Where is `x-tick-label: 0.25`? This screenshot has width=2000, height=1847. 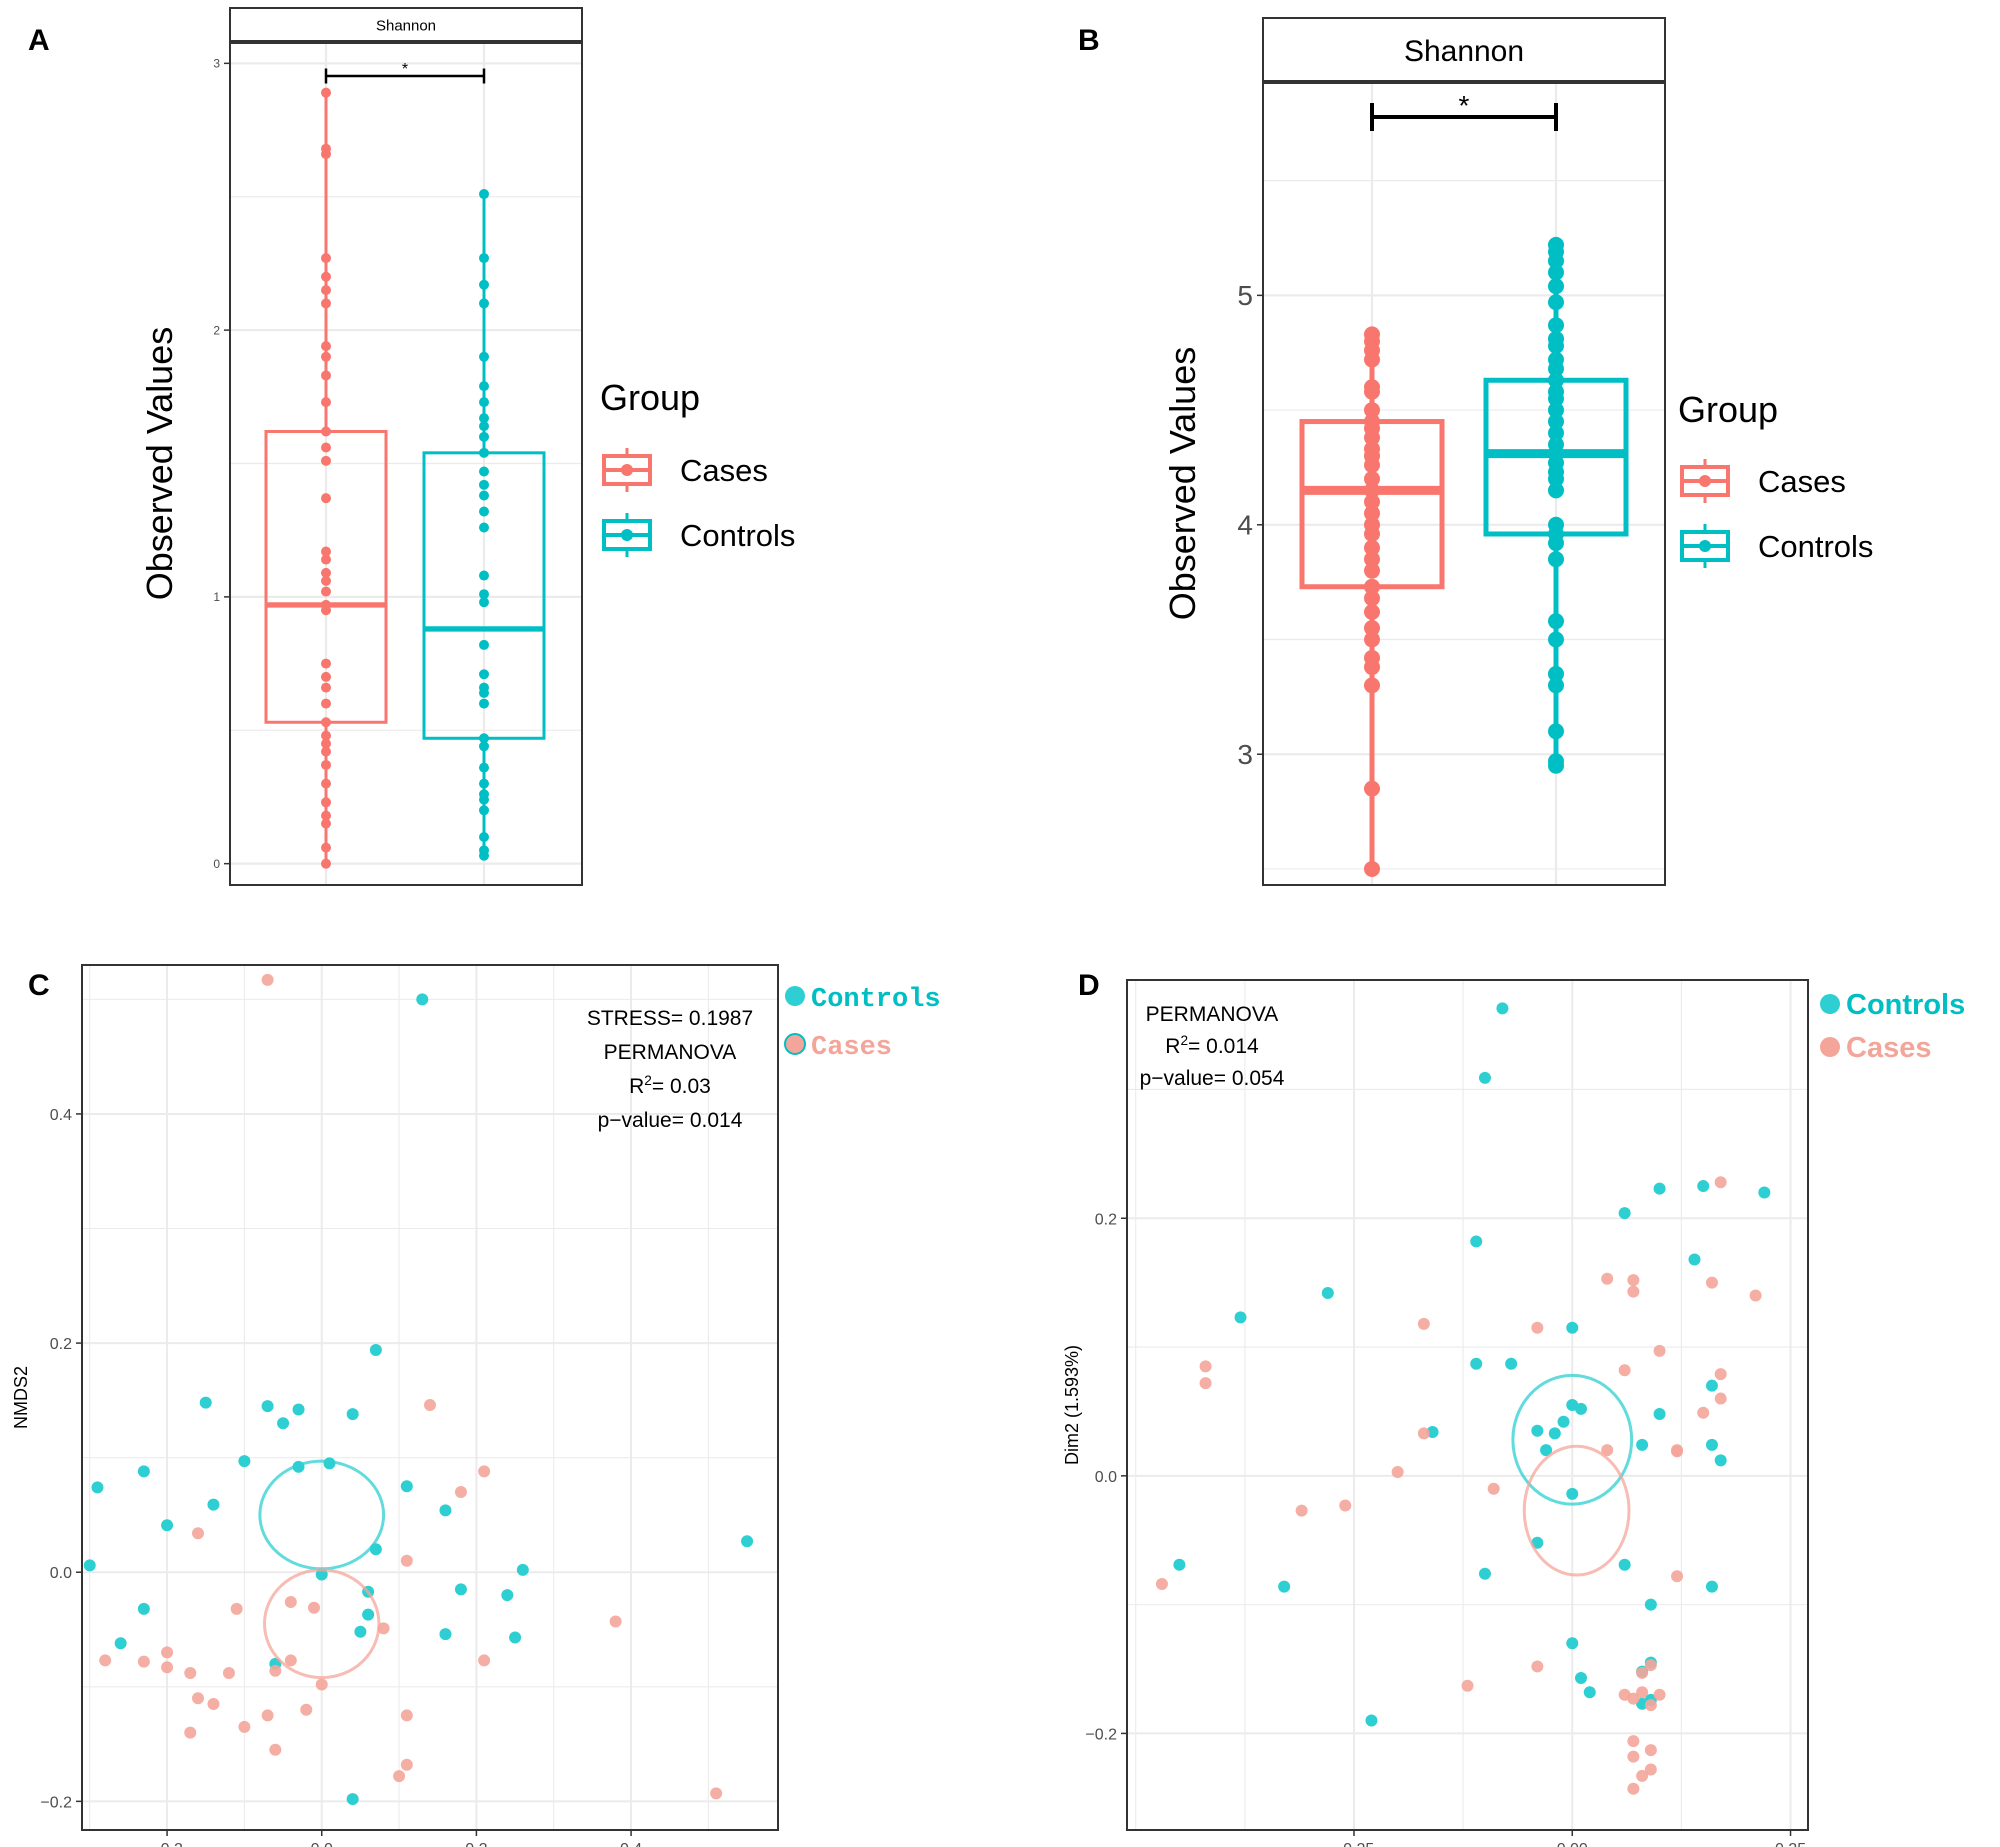 x-tick-label: 0.25 is located at coordinates (1790, 1844).